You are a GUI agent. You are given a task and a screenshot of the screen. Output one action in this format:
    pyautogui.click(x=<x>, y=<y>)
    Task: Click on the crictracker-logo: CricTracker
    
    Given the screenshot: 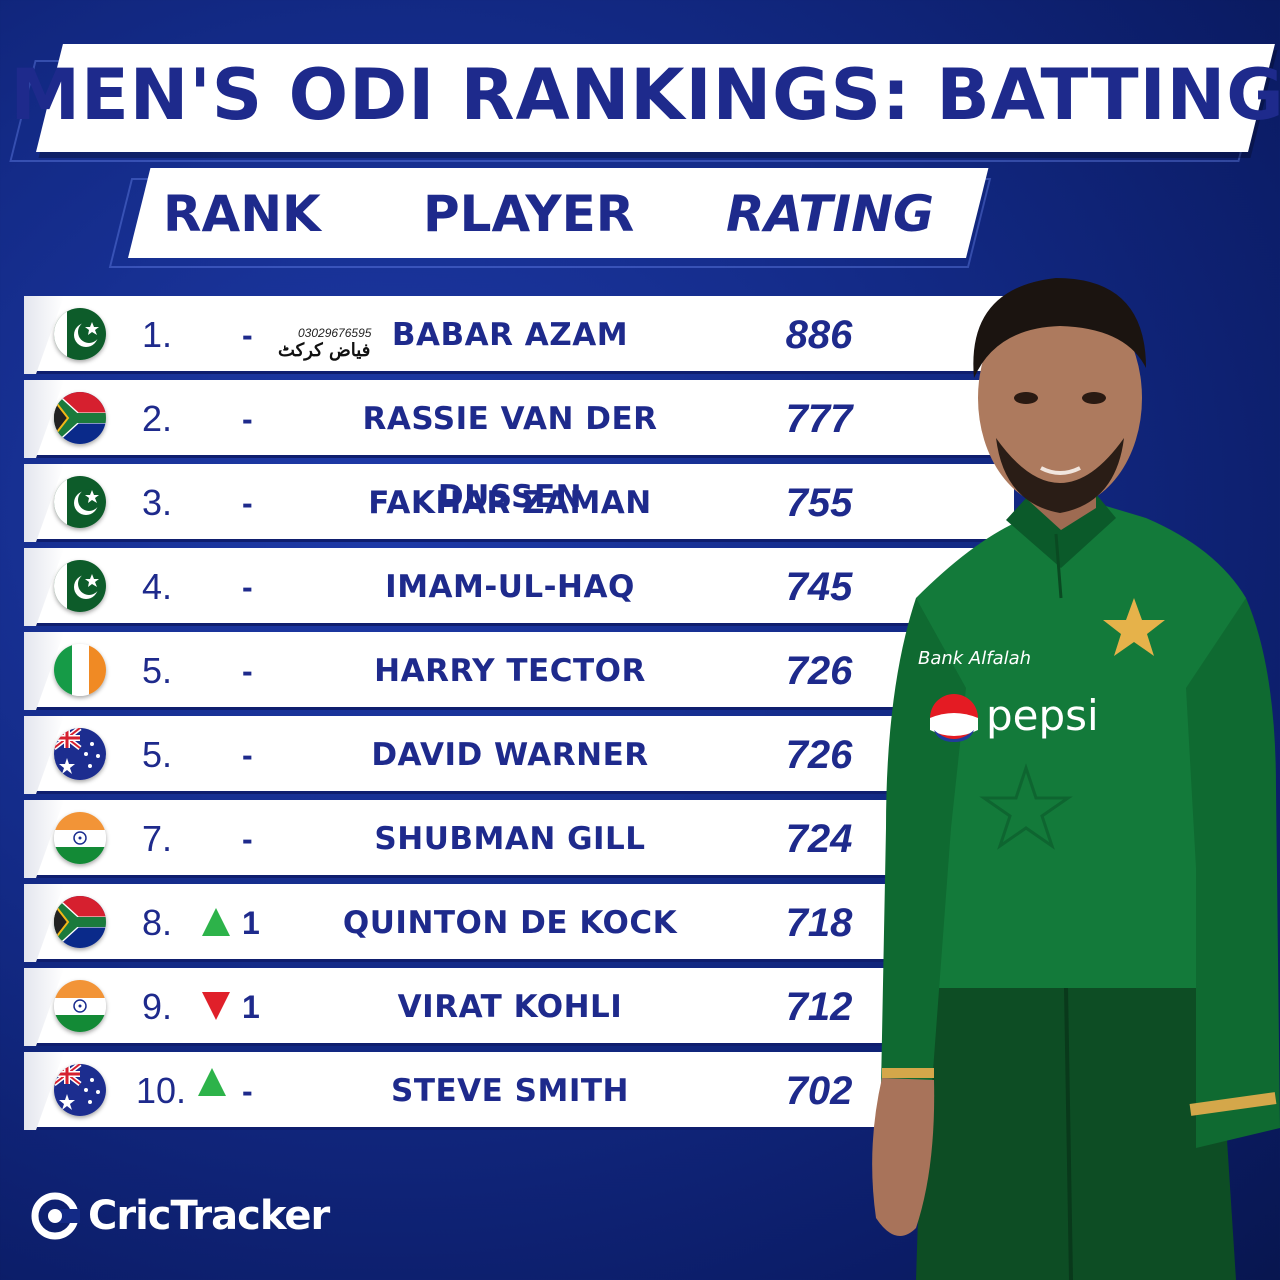 What is the action you would take?
    pyautogui.click(x=180, y=1216)
    